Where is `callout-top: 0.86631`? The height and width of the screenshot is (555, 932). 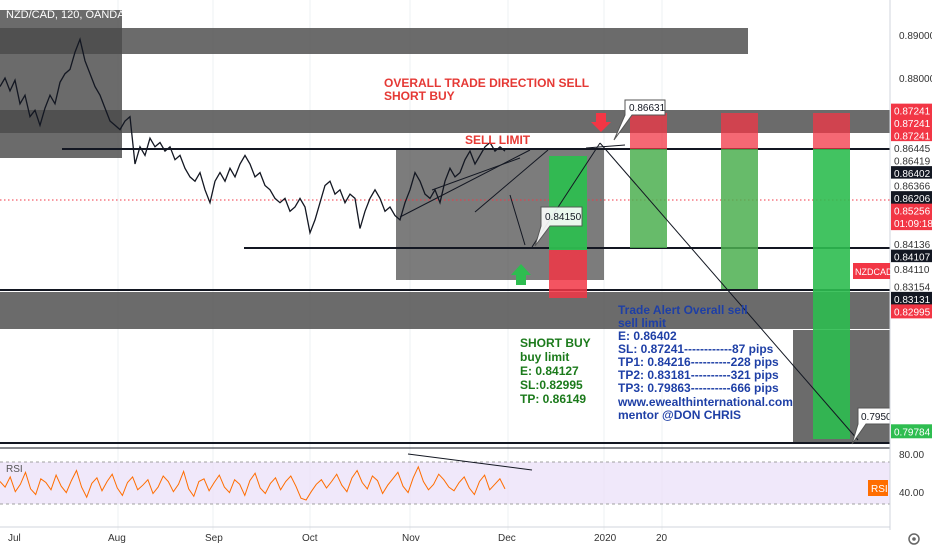
callout-top: 0.86631 is located at coordinates (639, 120).